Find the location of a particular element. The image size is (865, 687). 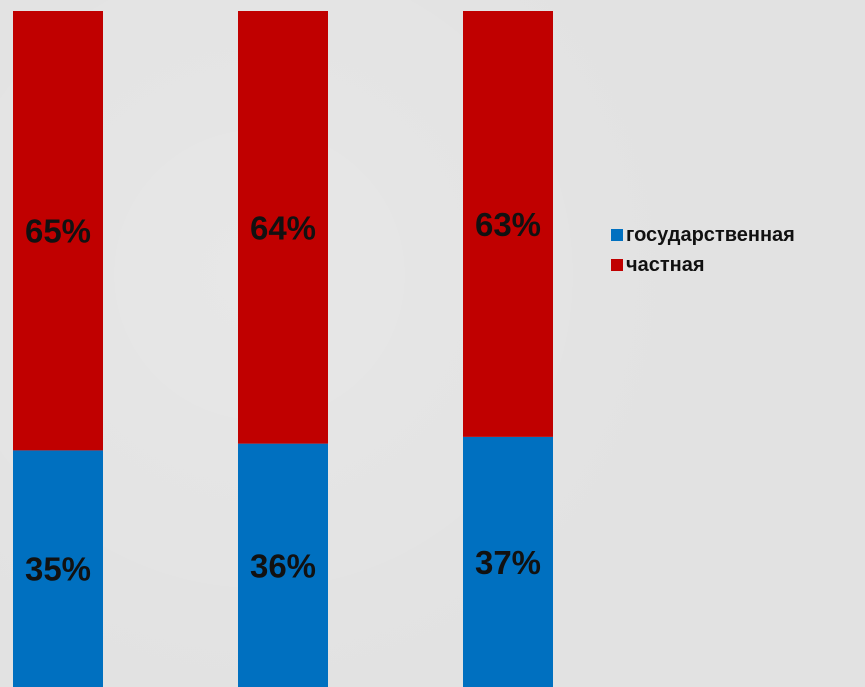

legend-swatch-private is located at coordinates (617, 265).